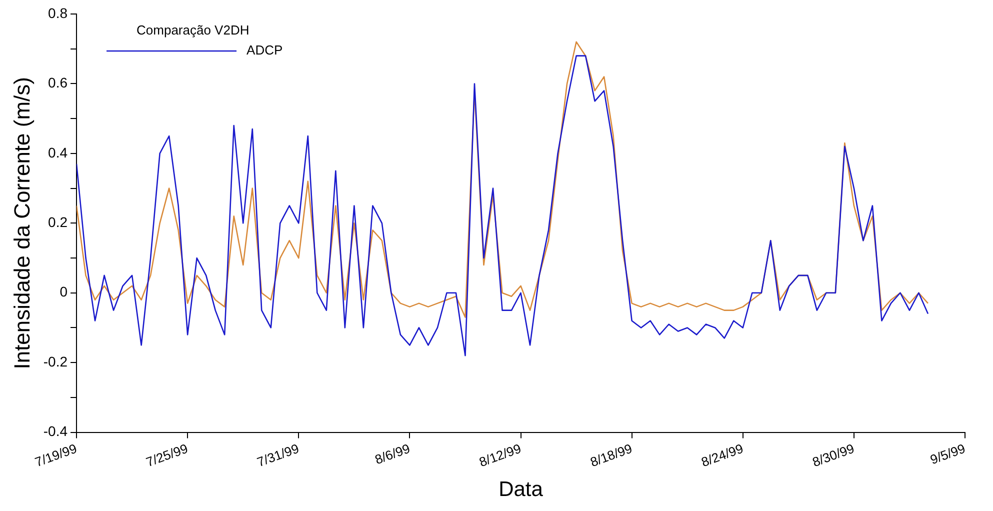  Describe the element at coordinates (193, 30) in the screenshot. I see `legend-title: Comparação V2DH` at that location.